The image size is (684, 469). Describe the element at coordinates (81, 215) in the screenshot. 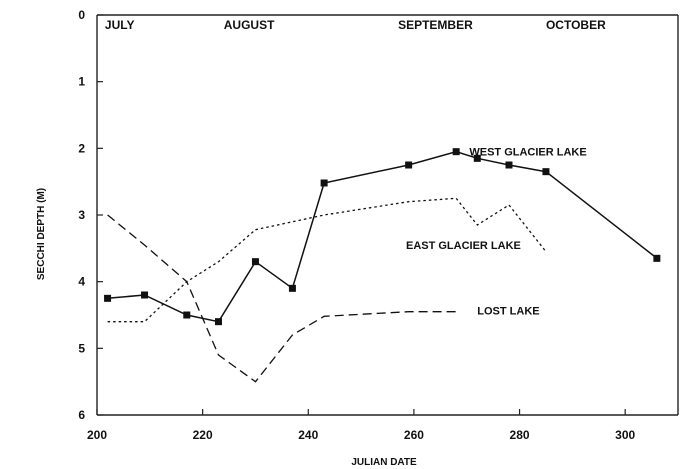

I see `y-tick-label: 3` at that location.